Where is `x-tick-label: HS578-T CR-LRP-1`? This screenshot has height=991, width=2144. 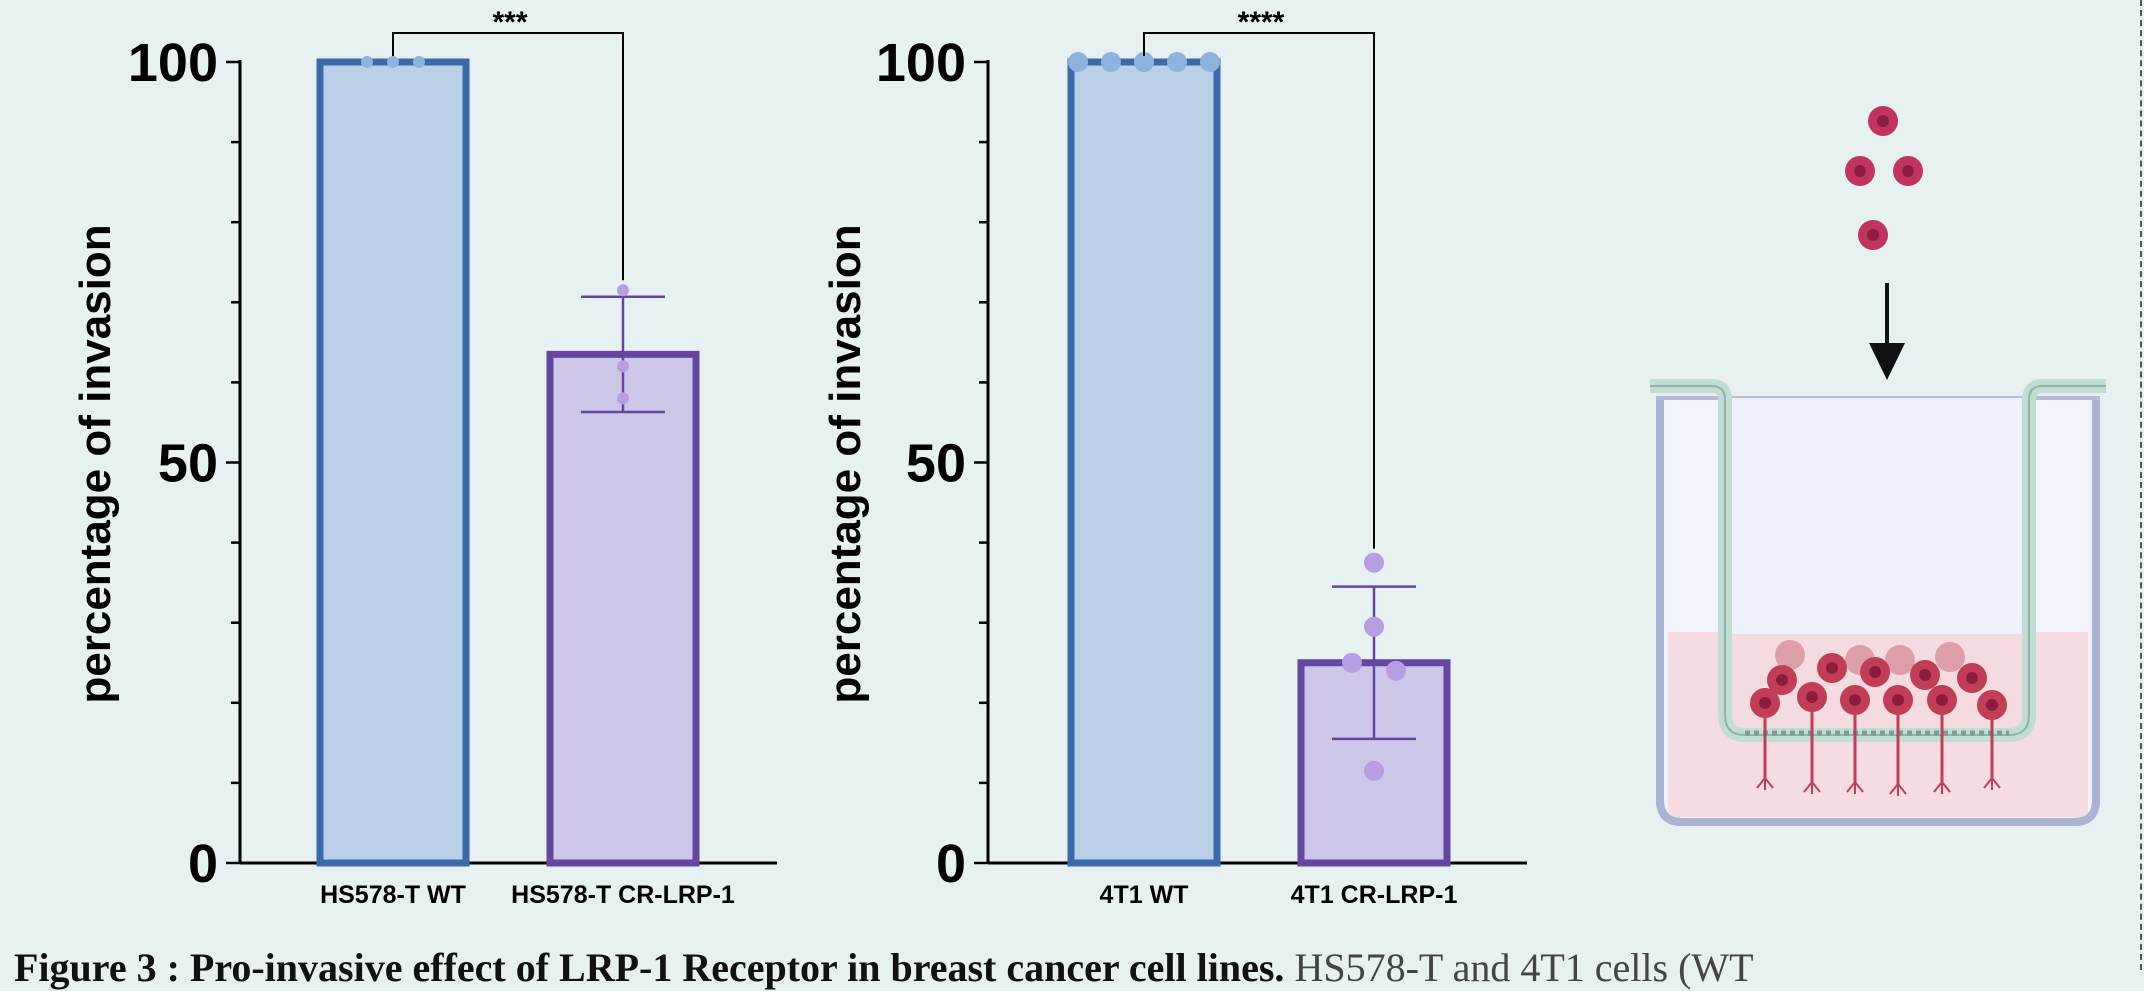
x-tick-label: HS578-T CR-LRP-1 is located at coordinates (623, 895).